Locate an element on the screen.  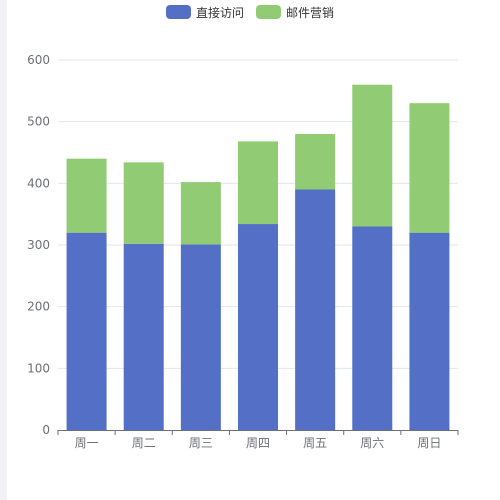
legend-label-direct: 直接访问 is located at coordinates (219, 12).